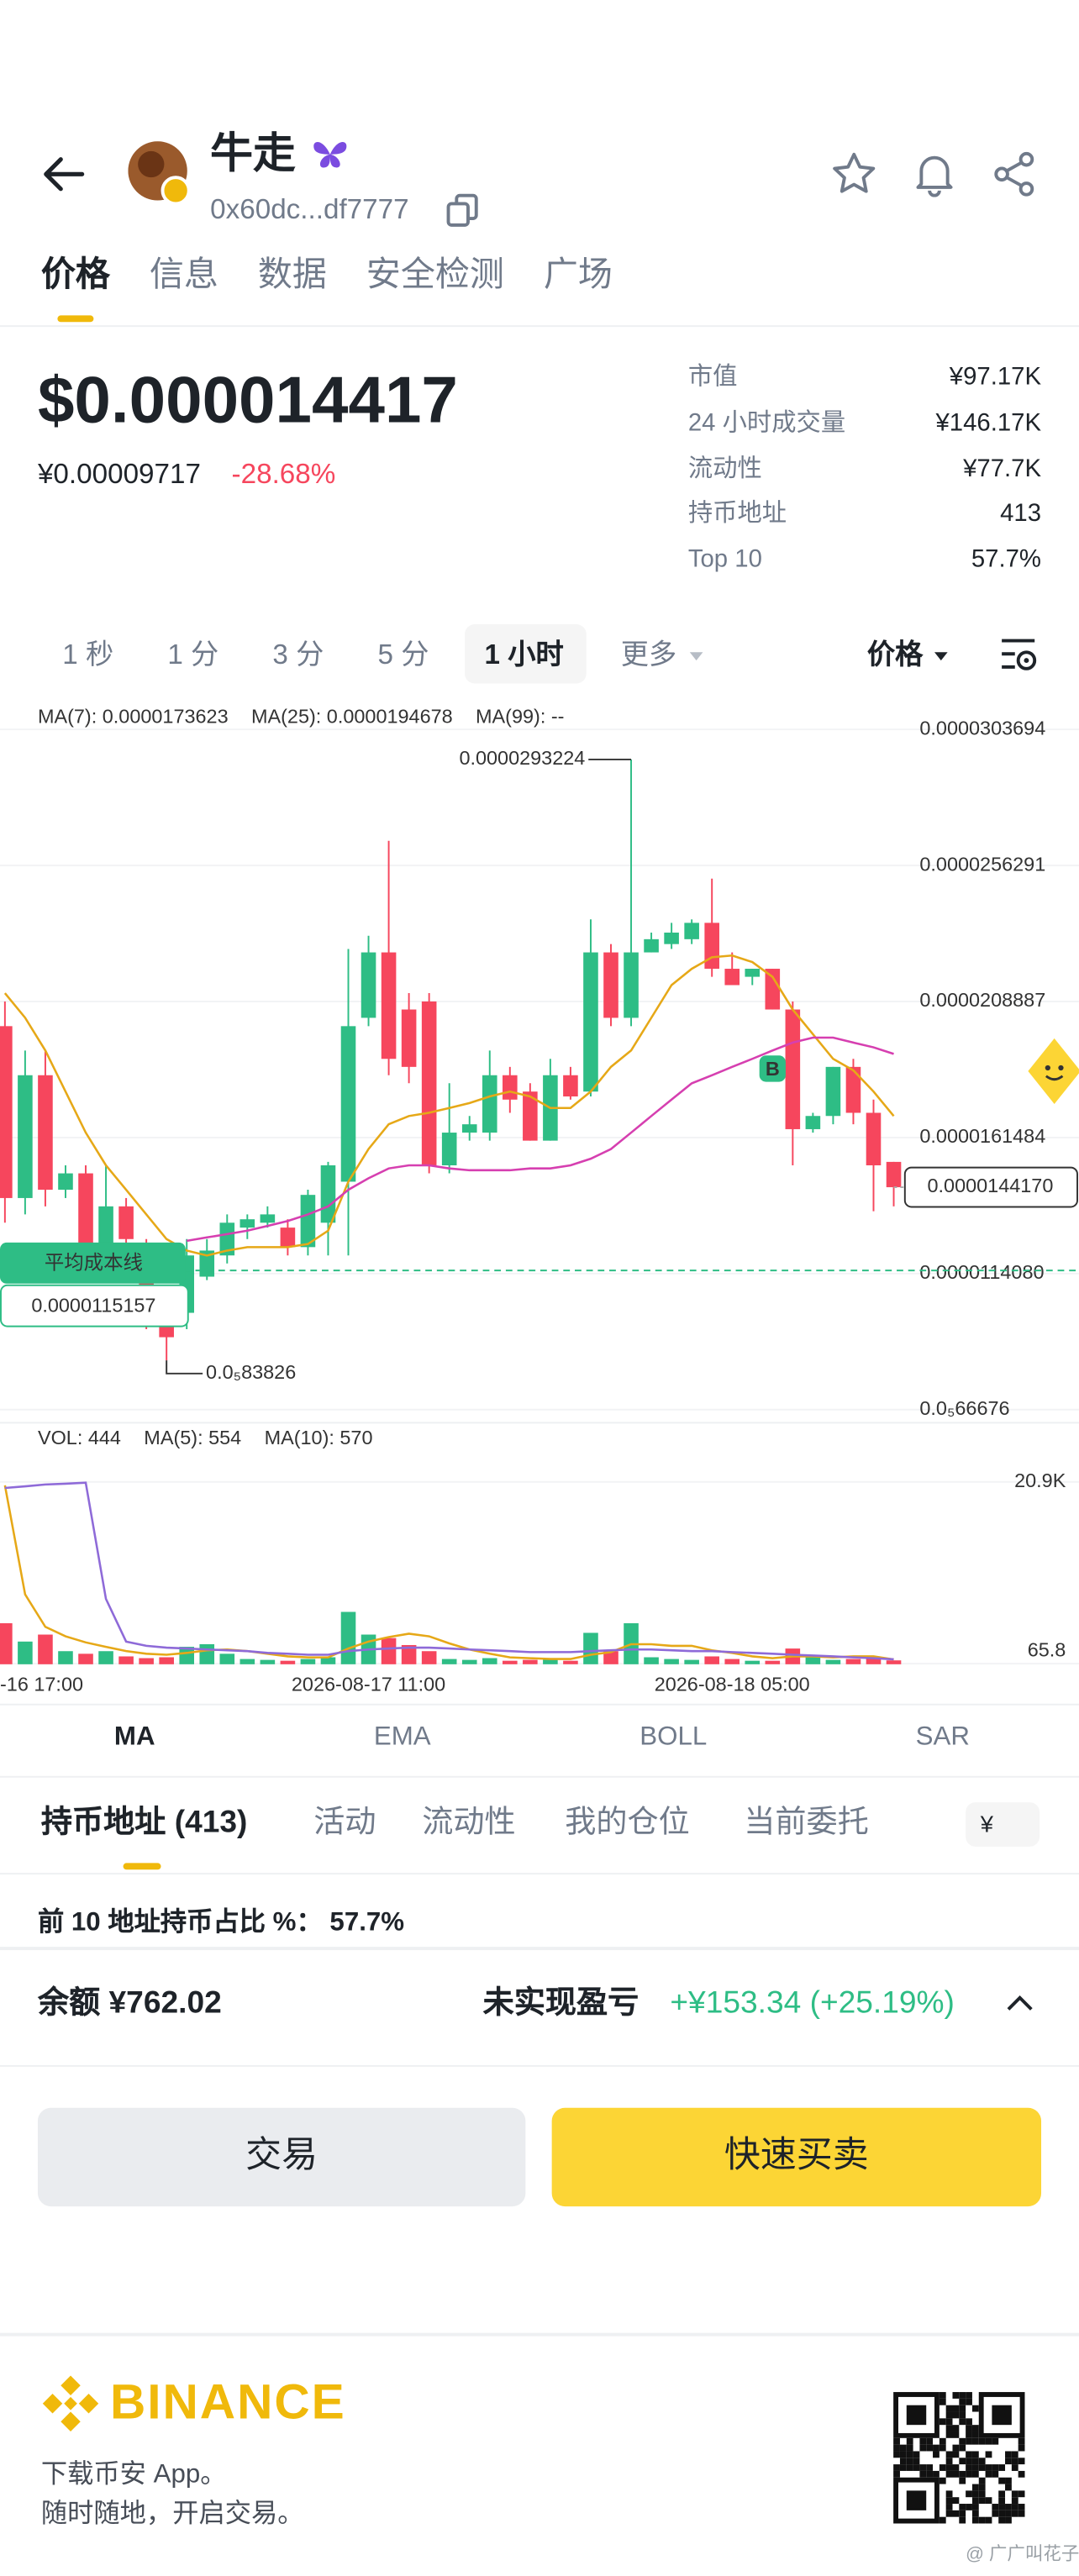 This screenshot has width=1079, height=2576. I want to click on holder-tab: 我的仓位, so click(627, 1823).